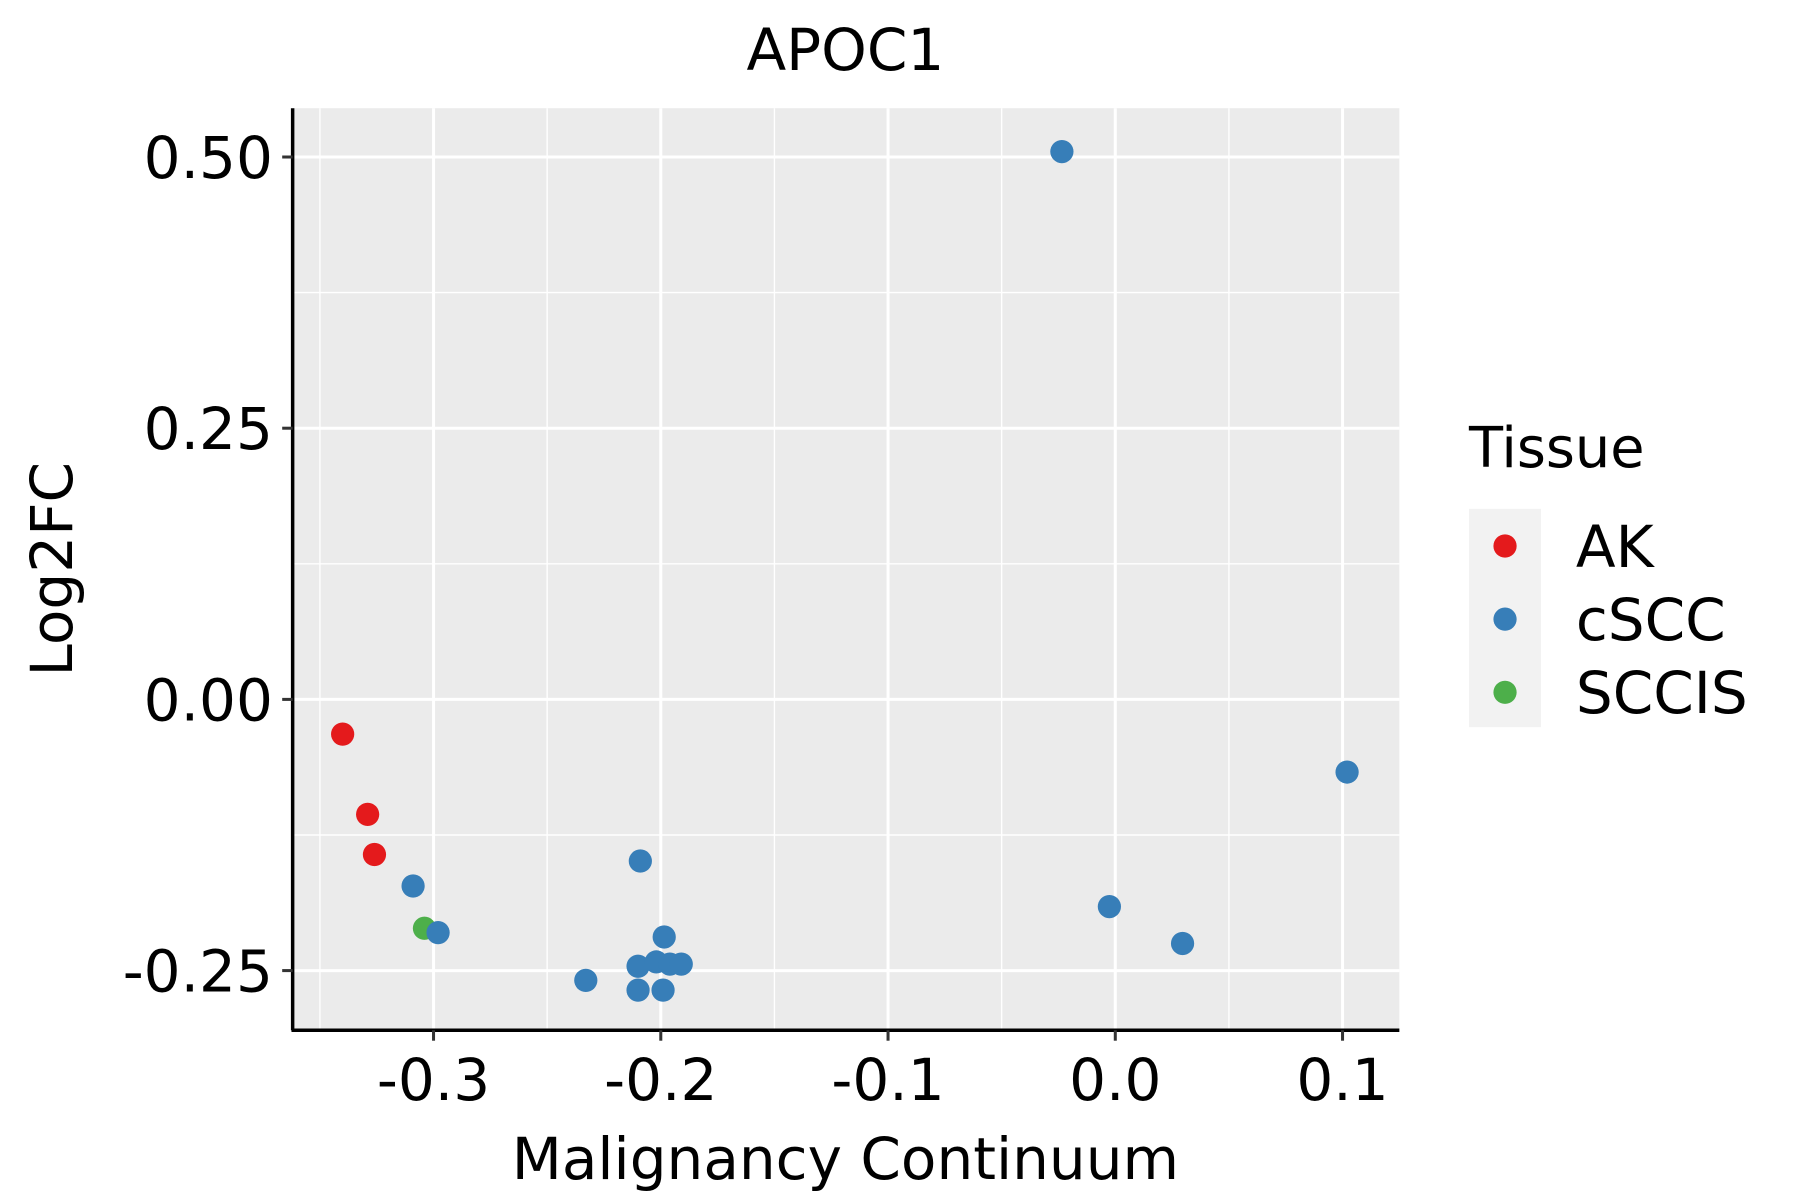 The width and height of the screenshot is (1800, 1200). I want to click on legend-title: Tissue, so click(1556, 448).